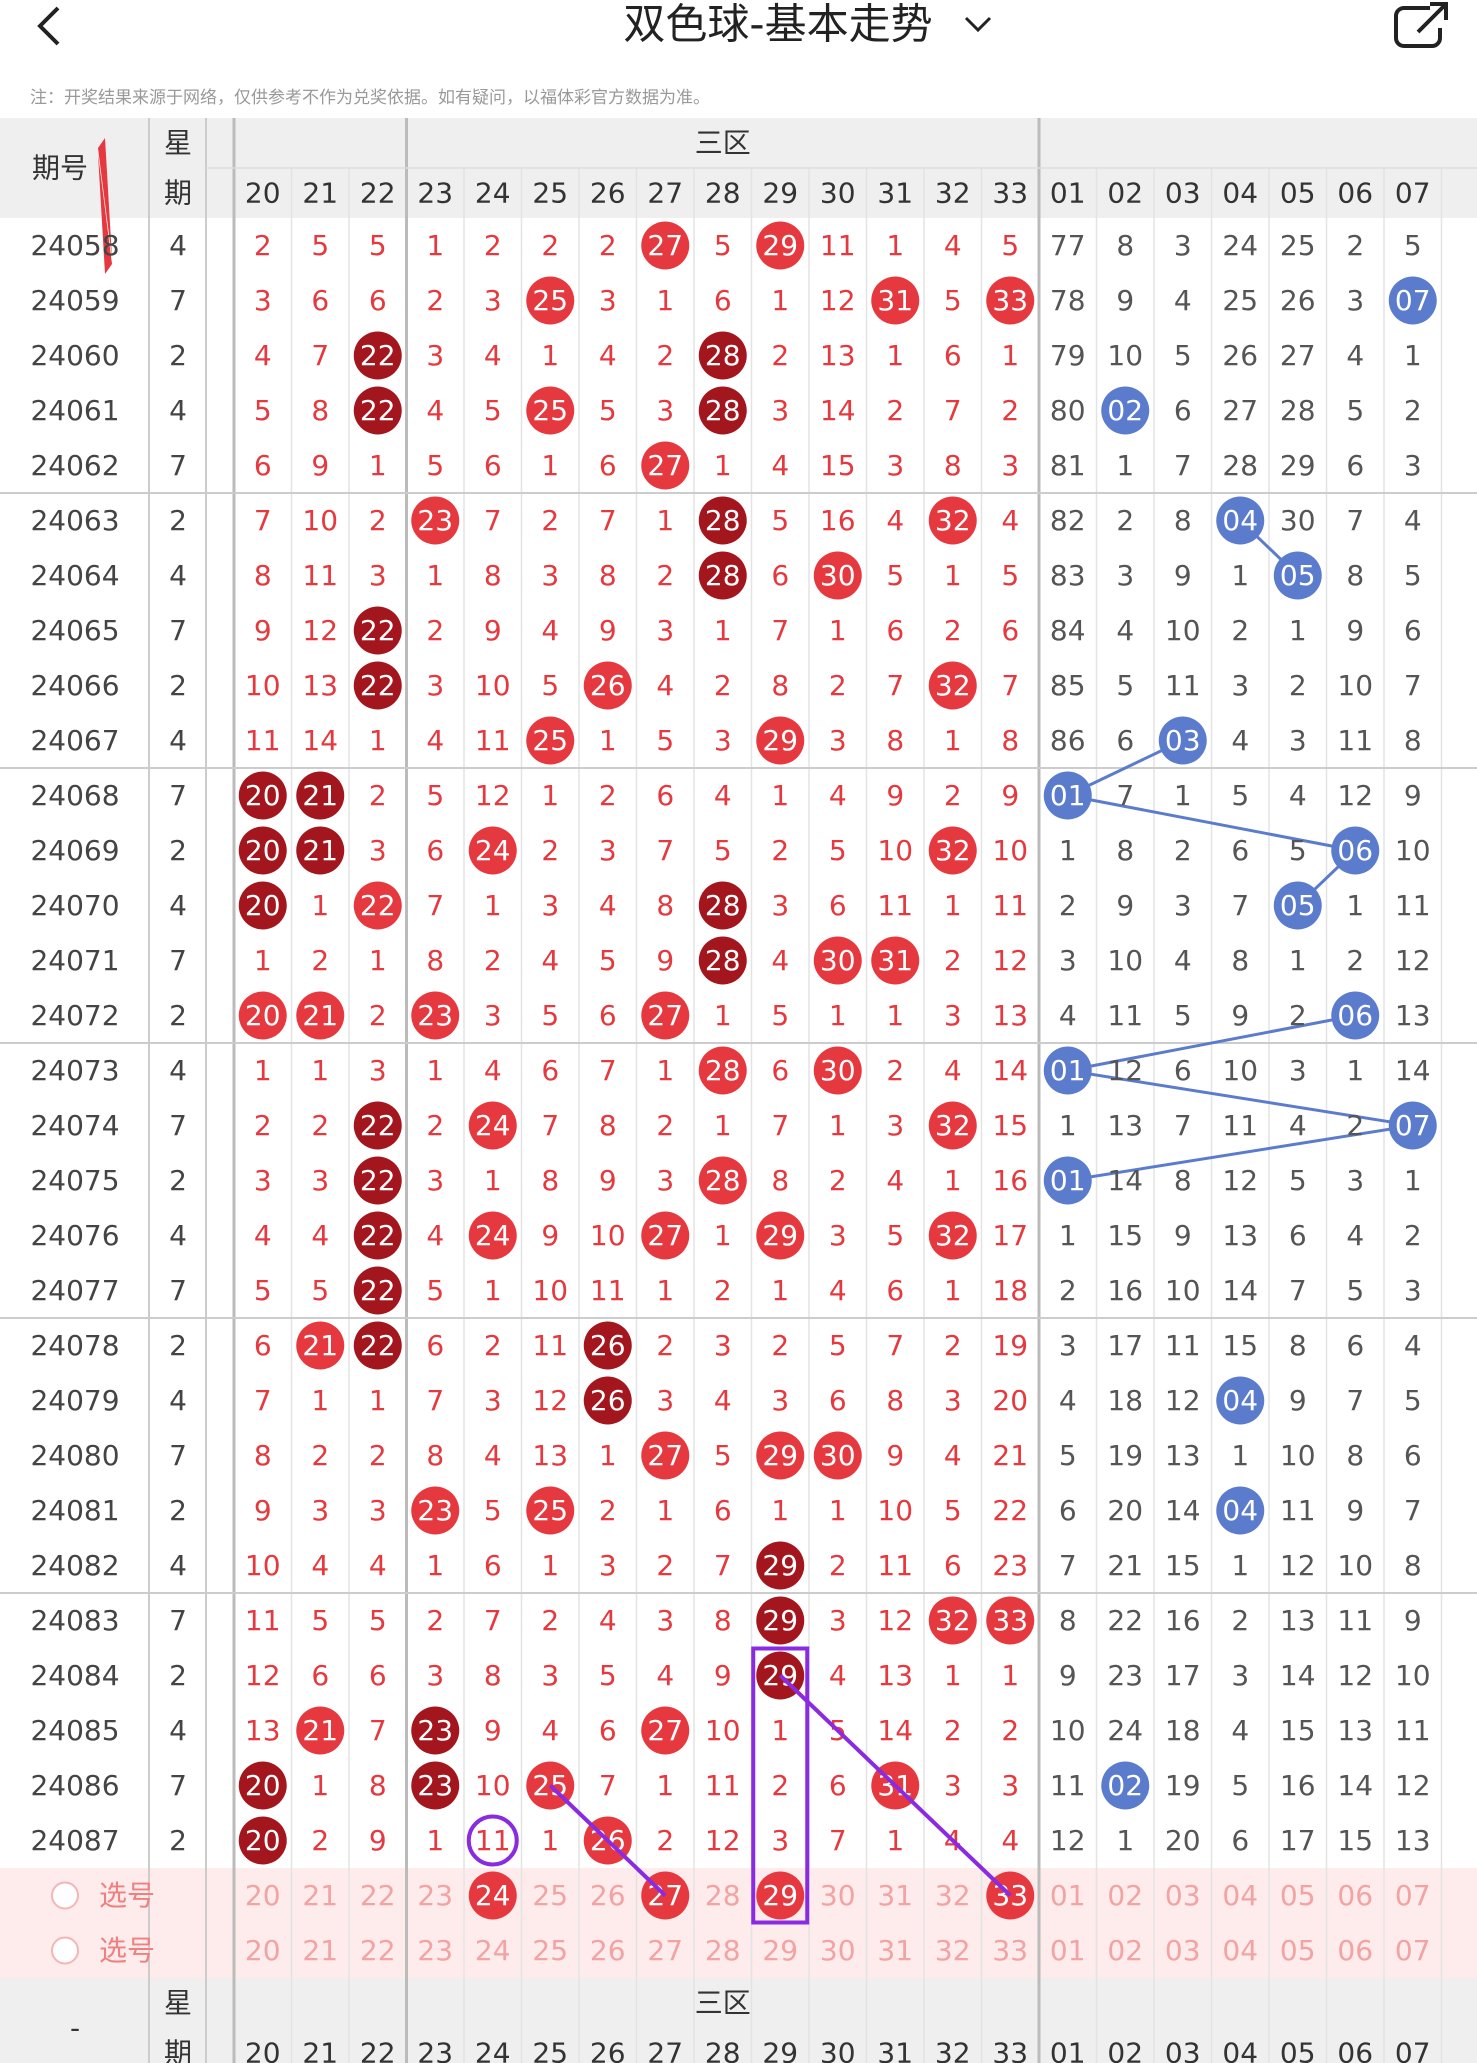 Image resolution: width=1477 pixels, height=2063 pixels. Describe the element at coordinates (1183, 1730) in the screenshot. I see `omission-count: 18` at that location.